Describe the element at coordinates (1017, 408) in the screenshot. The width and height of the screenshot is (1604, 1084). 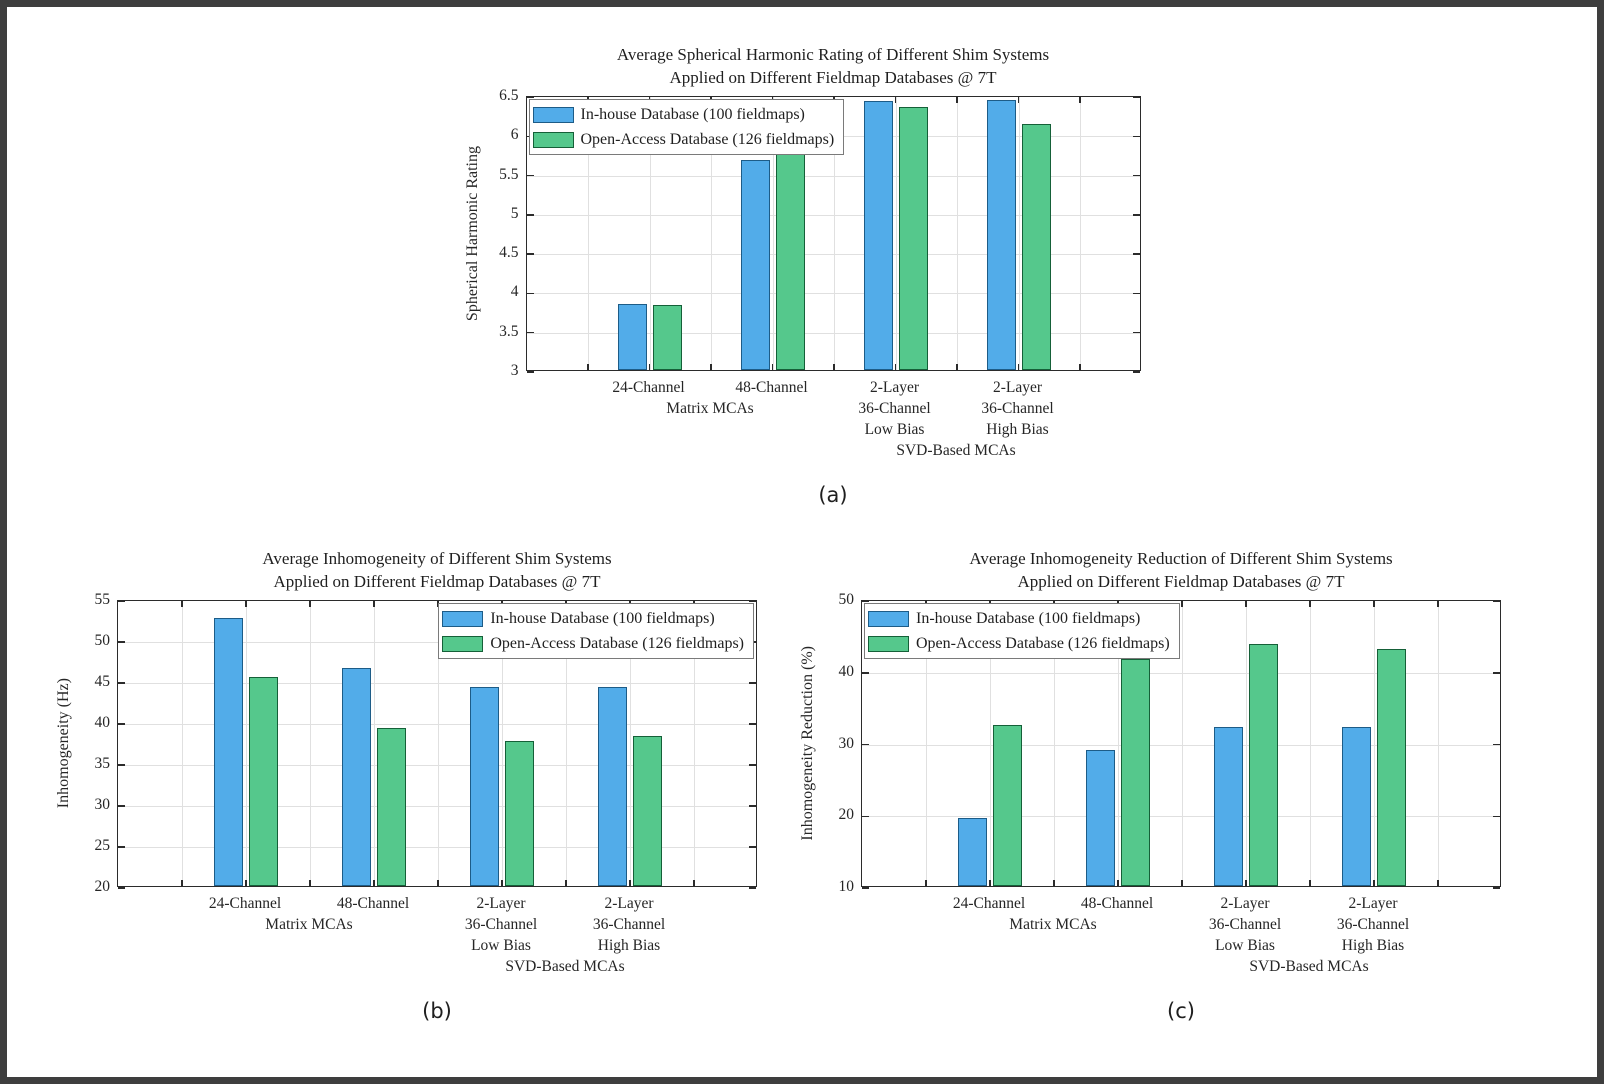
I see `x-tick-label-4: 2-Layer 36-Channel High Bias` at that location.